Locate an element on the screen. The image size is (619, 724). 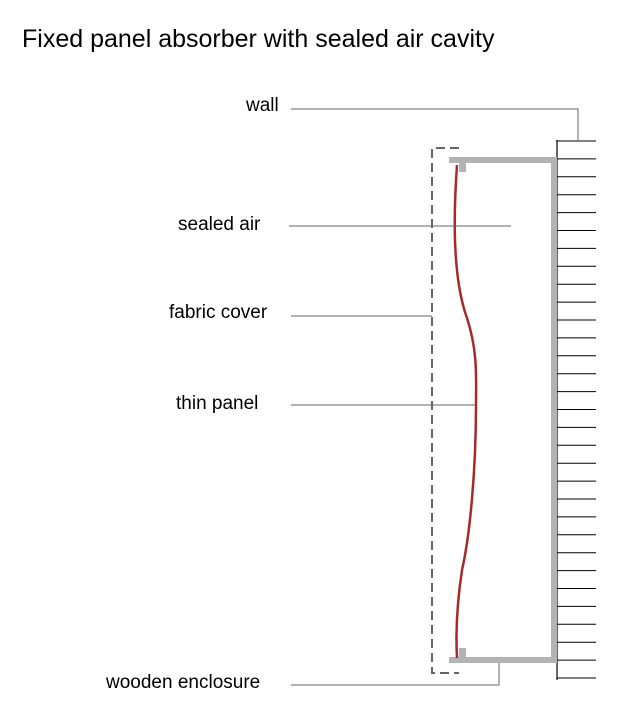
fabric-cover is located at coordinates (445, 410).